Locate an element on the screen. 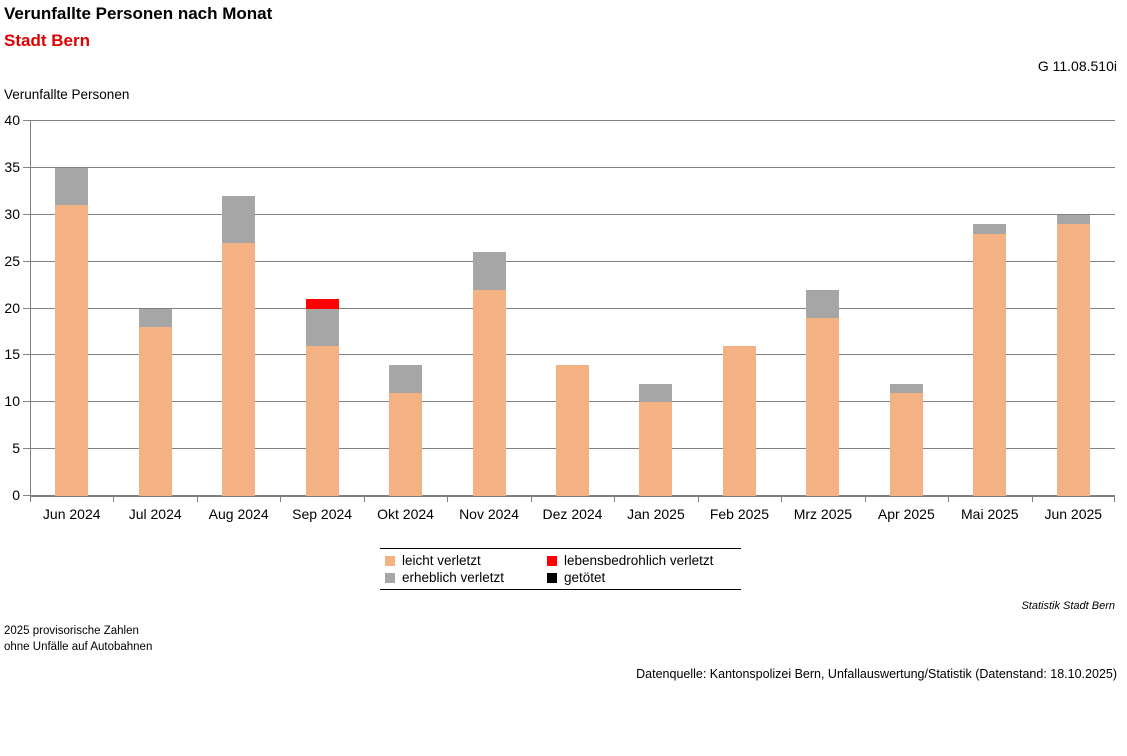  x-tick-label: Jul 2024 is located at coordinates (155, 514).